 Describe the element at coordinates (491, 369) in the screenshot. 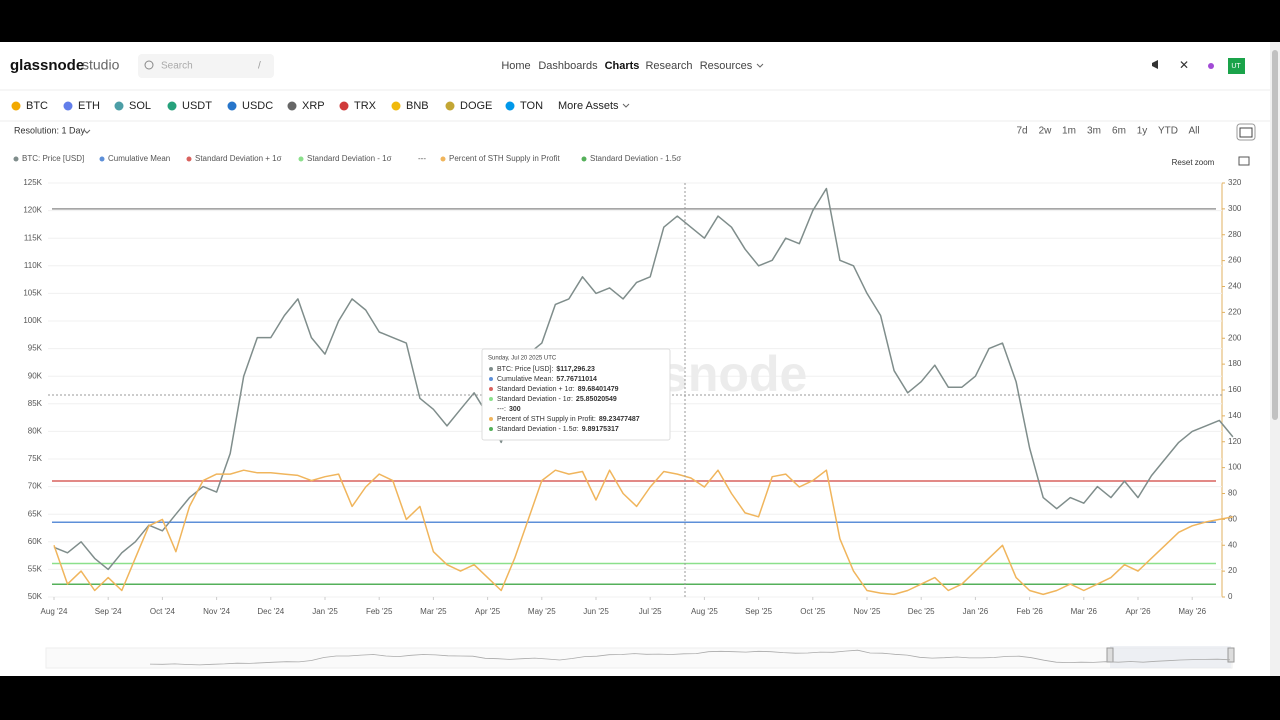

I see `tooltip-dot` at that location.